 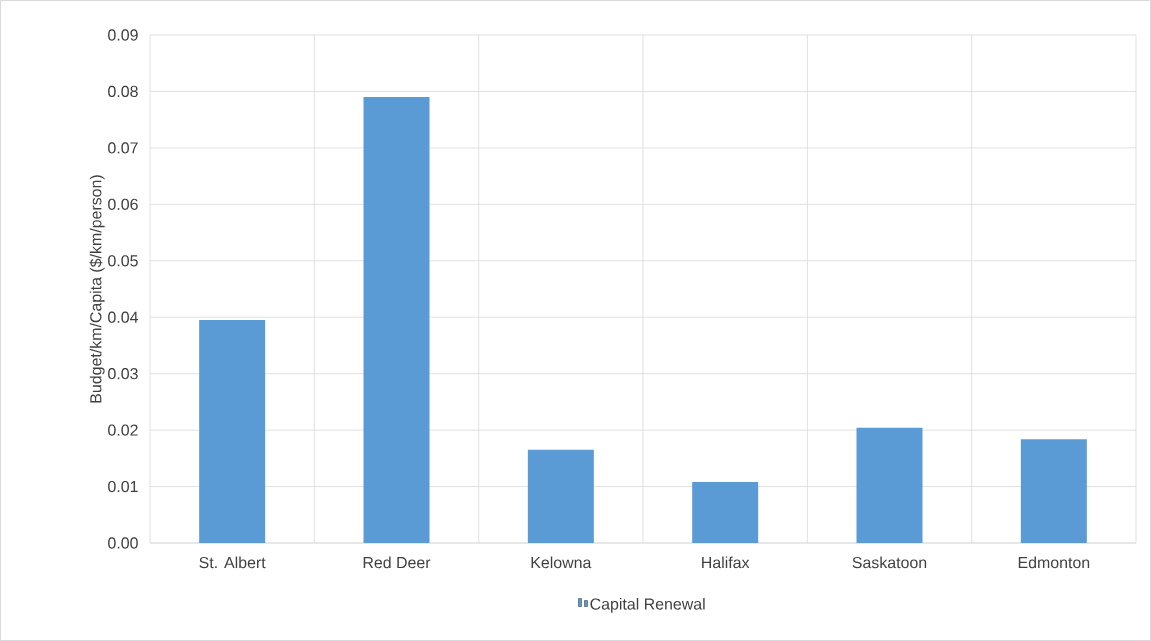 I want to click on y-tick-label: 0.05, so click(x=123, y=261).